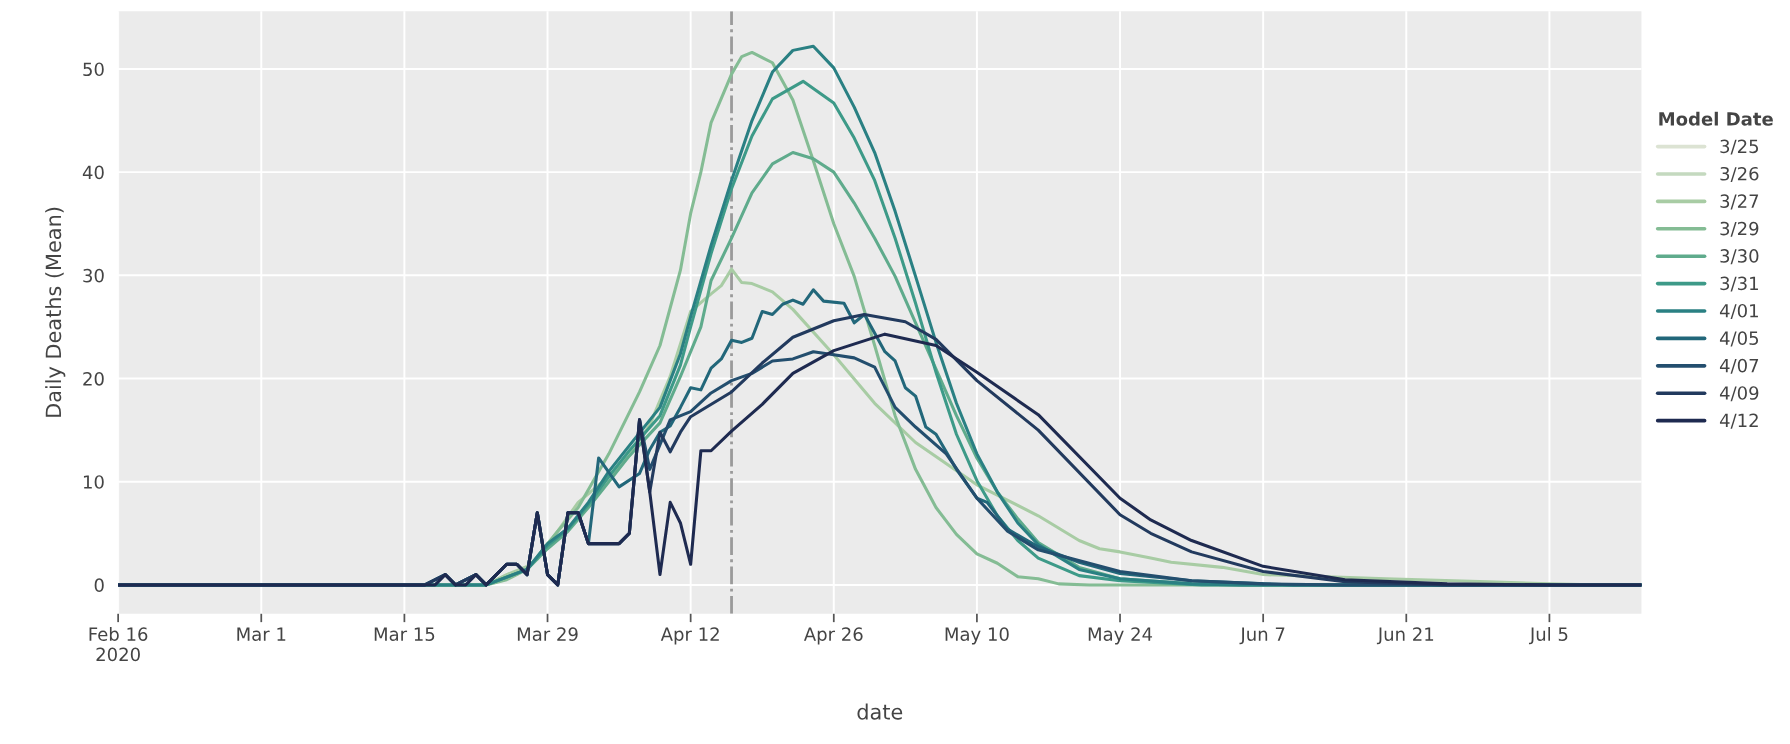 The image size is (1790, 744). I want to click on legend-label: 3/26, so click(1739, 174).